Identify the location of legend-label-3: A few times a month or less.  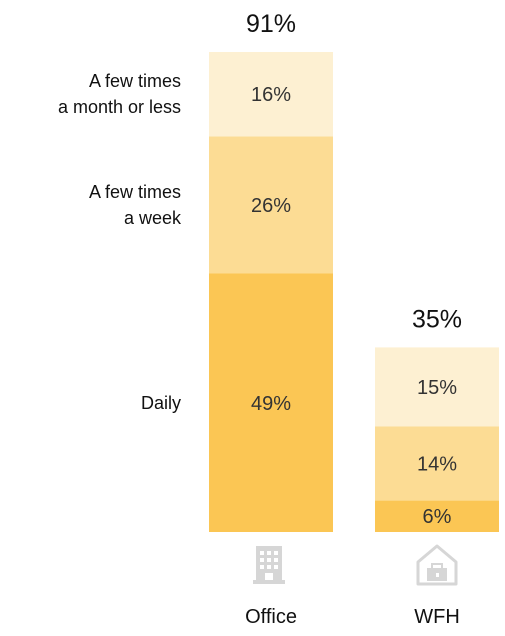
(119, 94).